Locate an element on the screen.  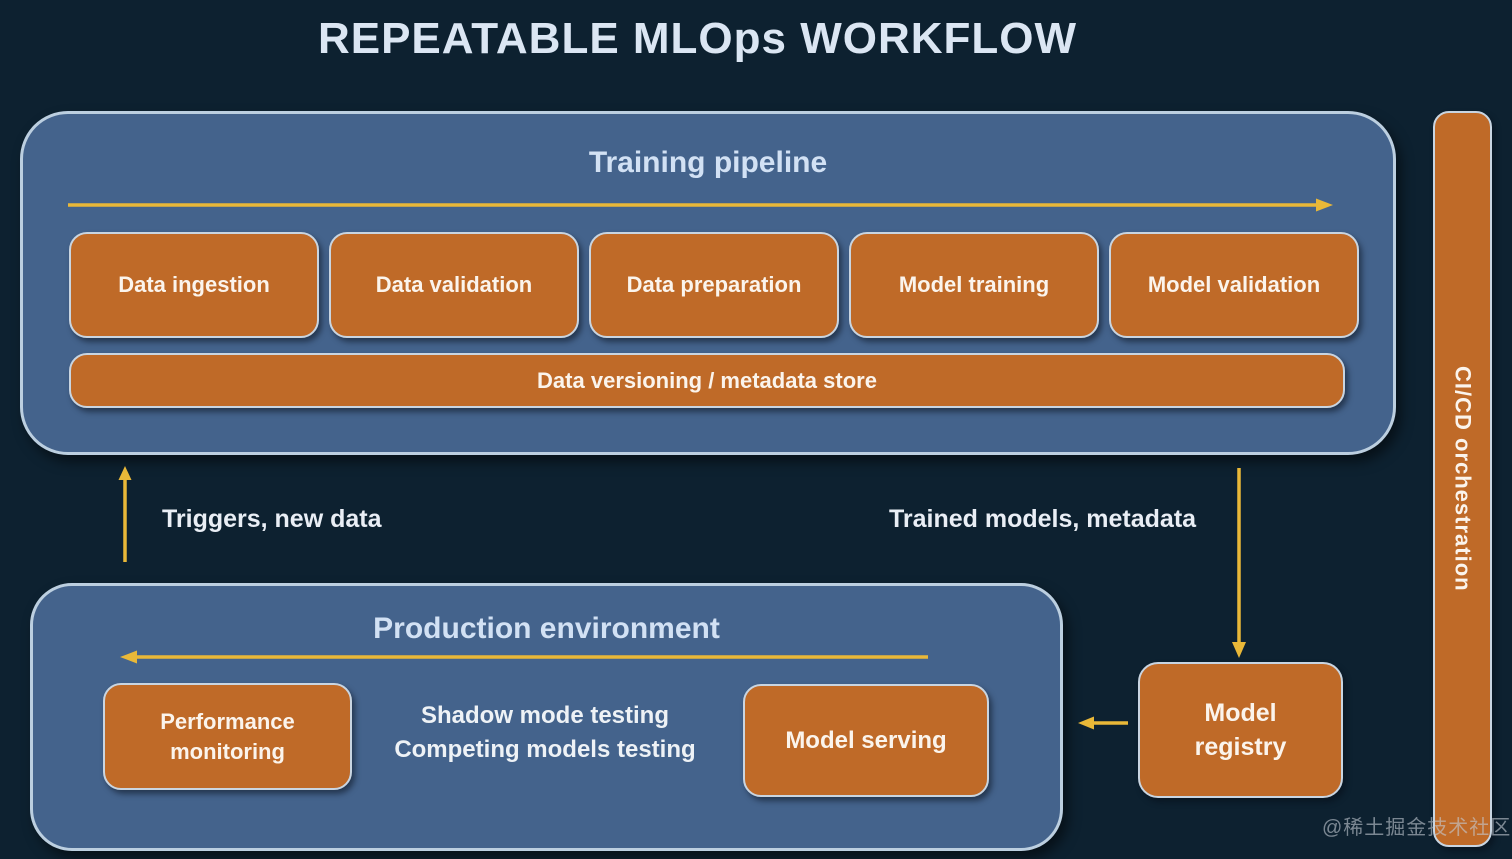
stage-model-training: Model training is located at coordinates (974, 285).